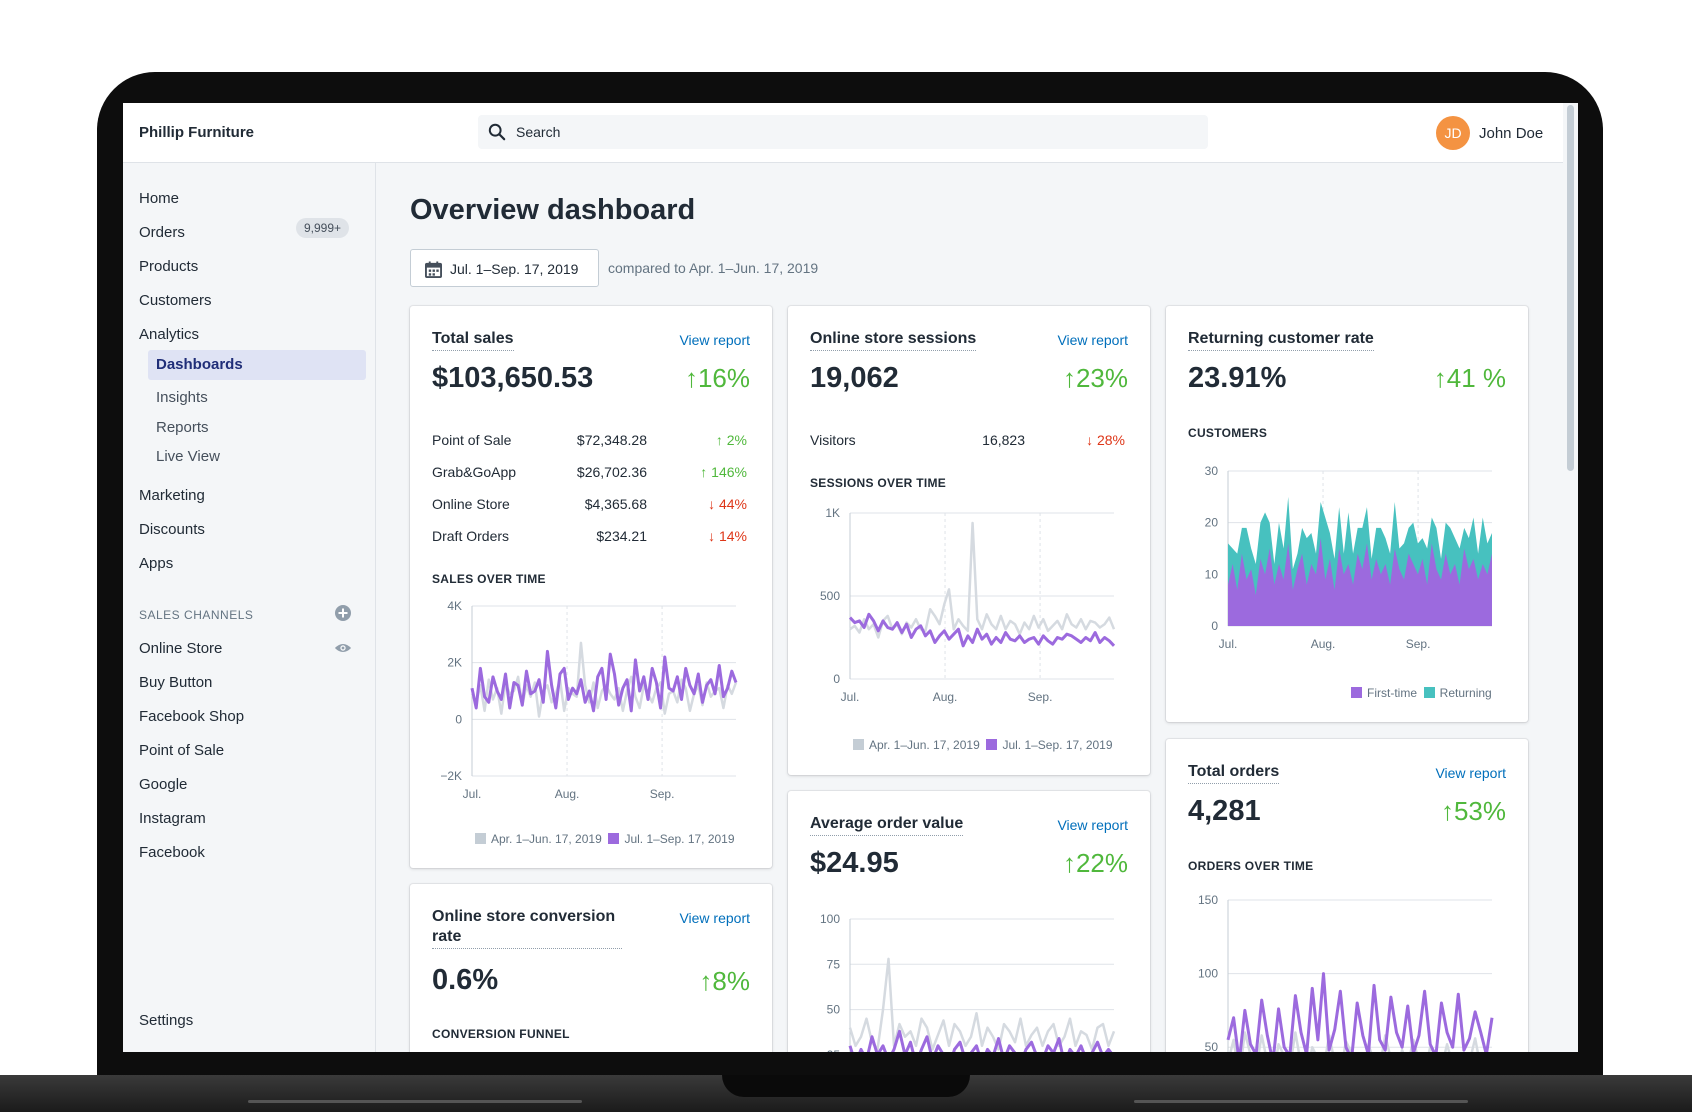  What do you see at coordinates (1228, 433) in the screenshot?
I see `chart-label: CUSTOMERS` at bounding box center [1228, 433].